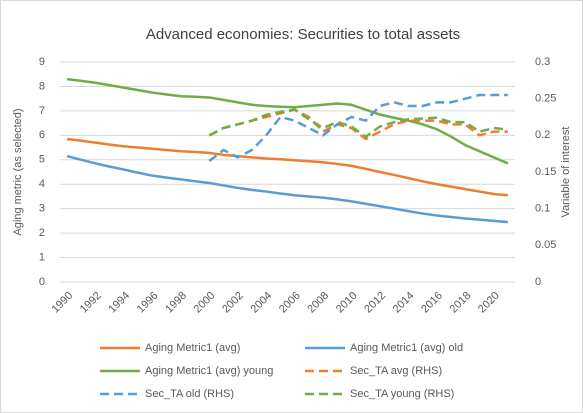 The image size is (583, 413). Describe the element at coordinates (189, 394) in the screenshot. I see `legend-label: Sec_TA old (RHS)` at that location.